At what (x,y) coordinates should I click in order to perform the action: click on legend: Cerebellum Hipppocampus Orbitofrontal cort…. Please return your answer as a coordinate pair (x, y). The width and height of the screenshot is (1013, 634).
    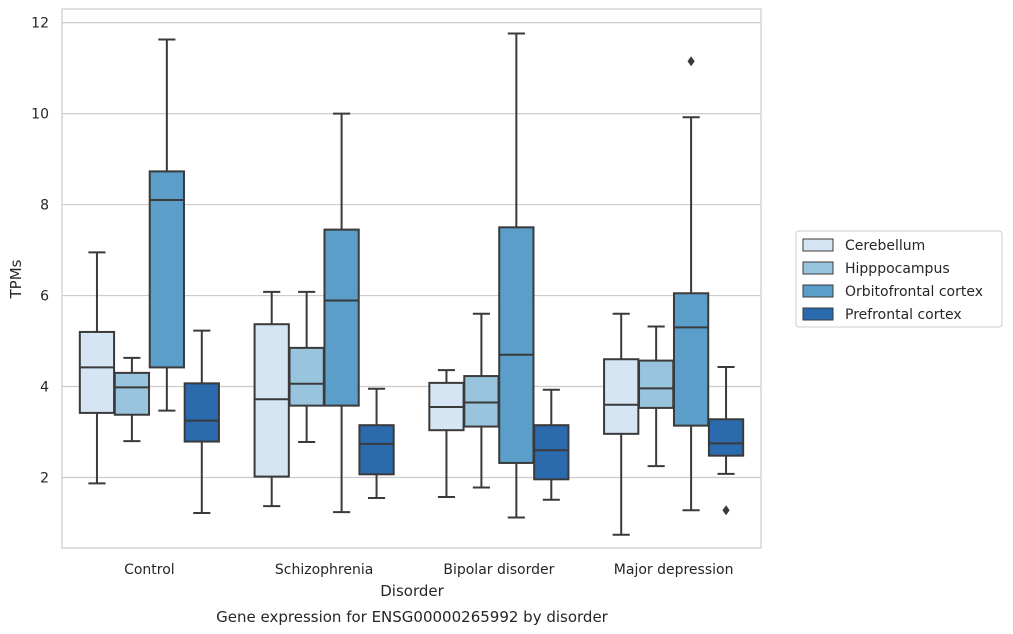
    Looking at the image, I should click on (899, 279).